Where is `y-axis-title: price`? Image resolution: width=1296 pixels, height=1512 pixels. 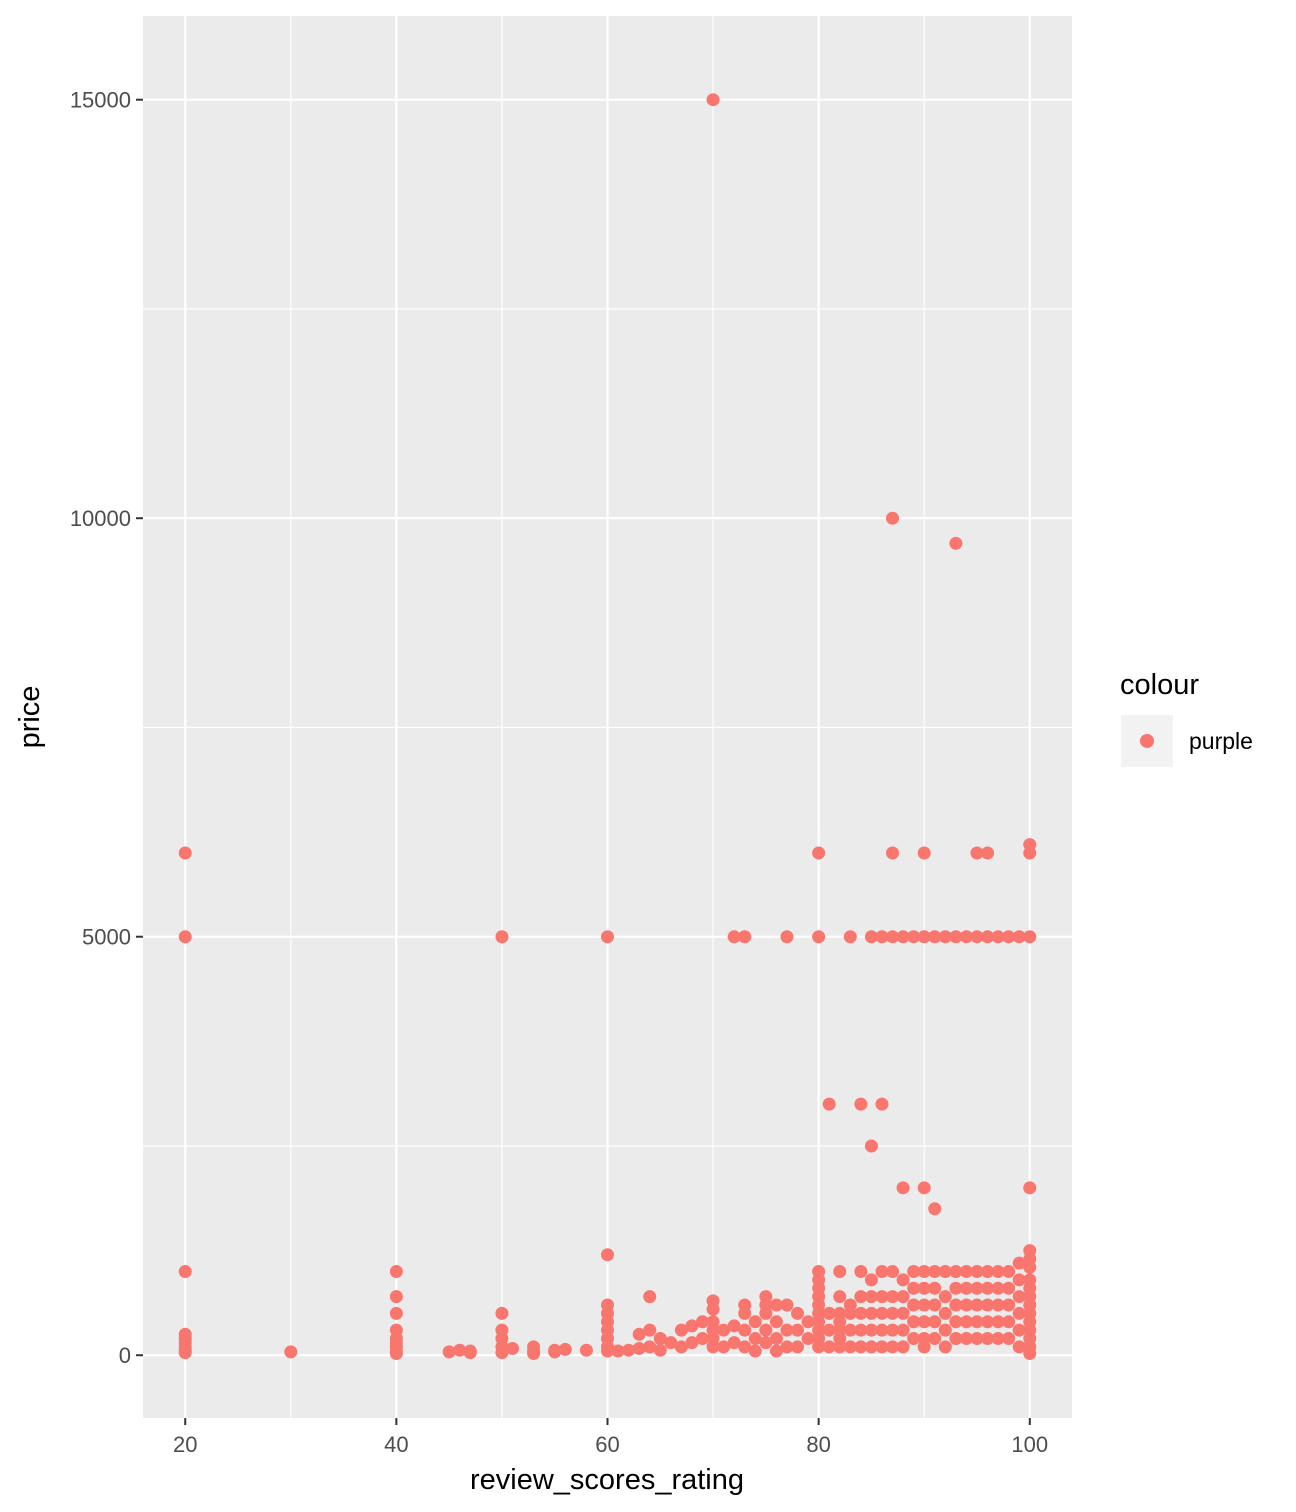
y-axis-title: price is located at coordinates (30, 717).